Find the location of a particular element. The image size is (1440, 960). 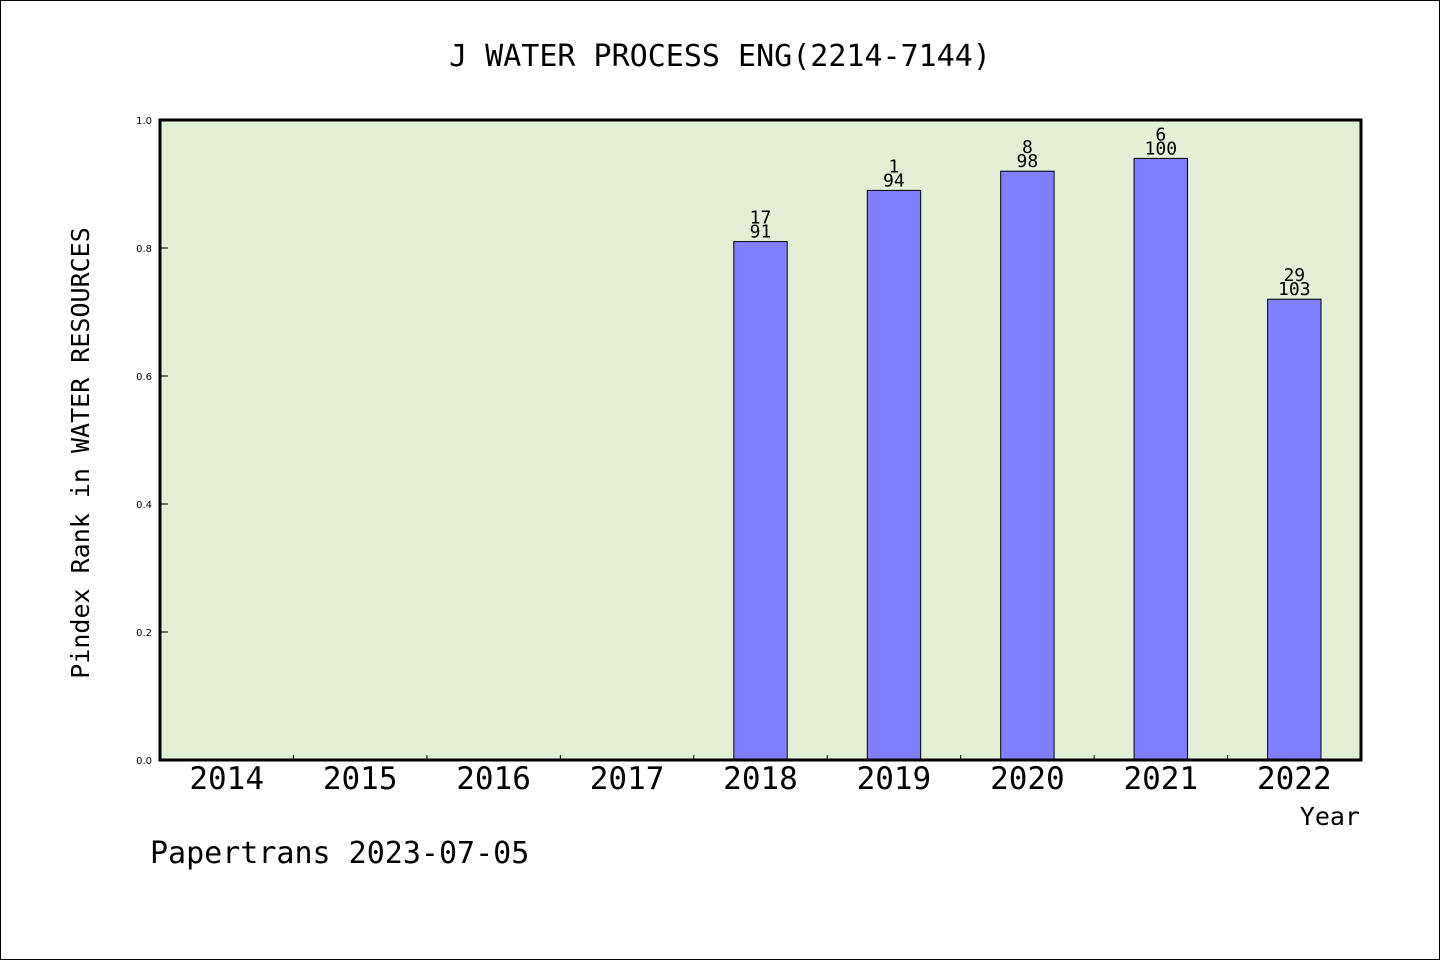

bar-label-top-2018: 17 is located at coordinates (761, 218).